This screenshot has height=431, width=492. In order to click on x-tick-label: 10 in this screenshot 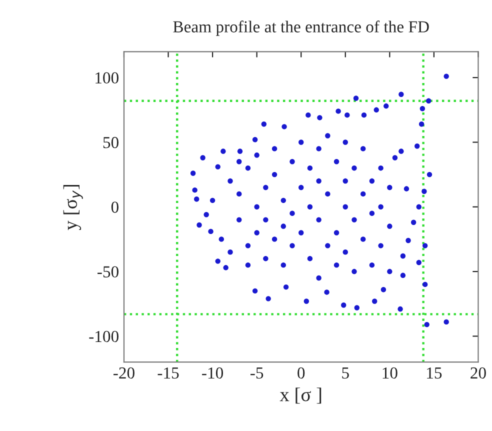, I will do `click(390, 373)`.